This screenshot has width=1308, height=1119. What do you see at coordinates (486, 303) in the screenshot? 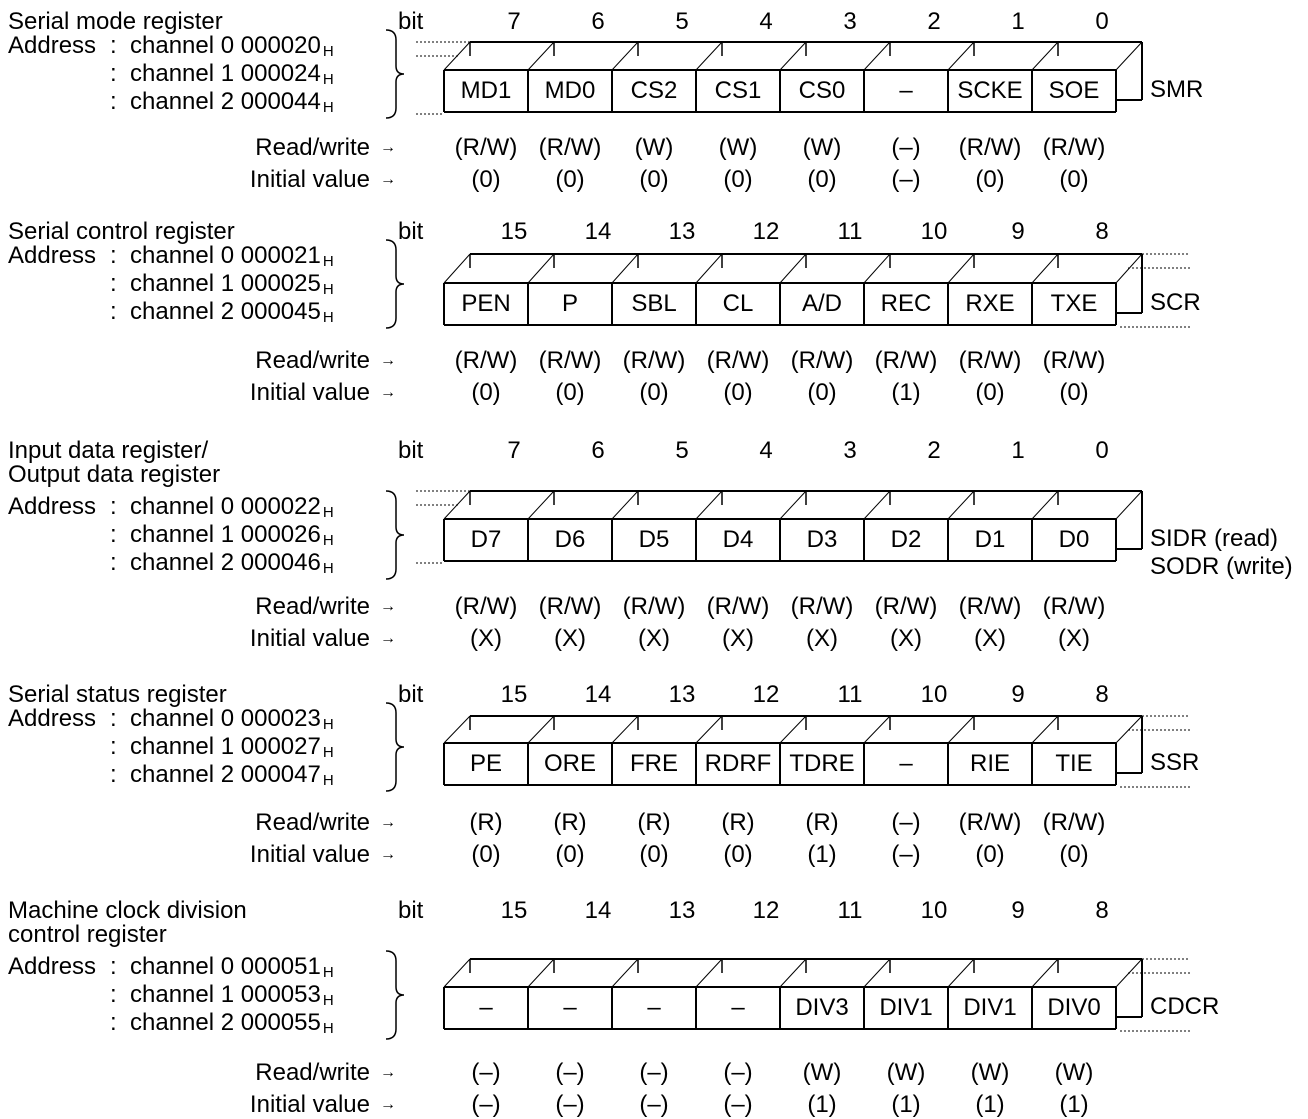
I see `bit-field: PEN` at bounding box center [486, 303].